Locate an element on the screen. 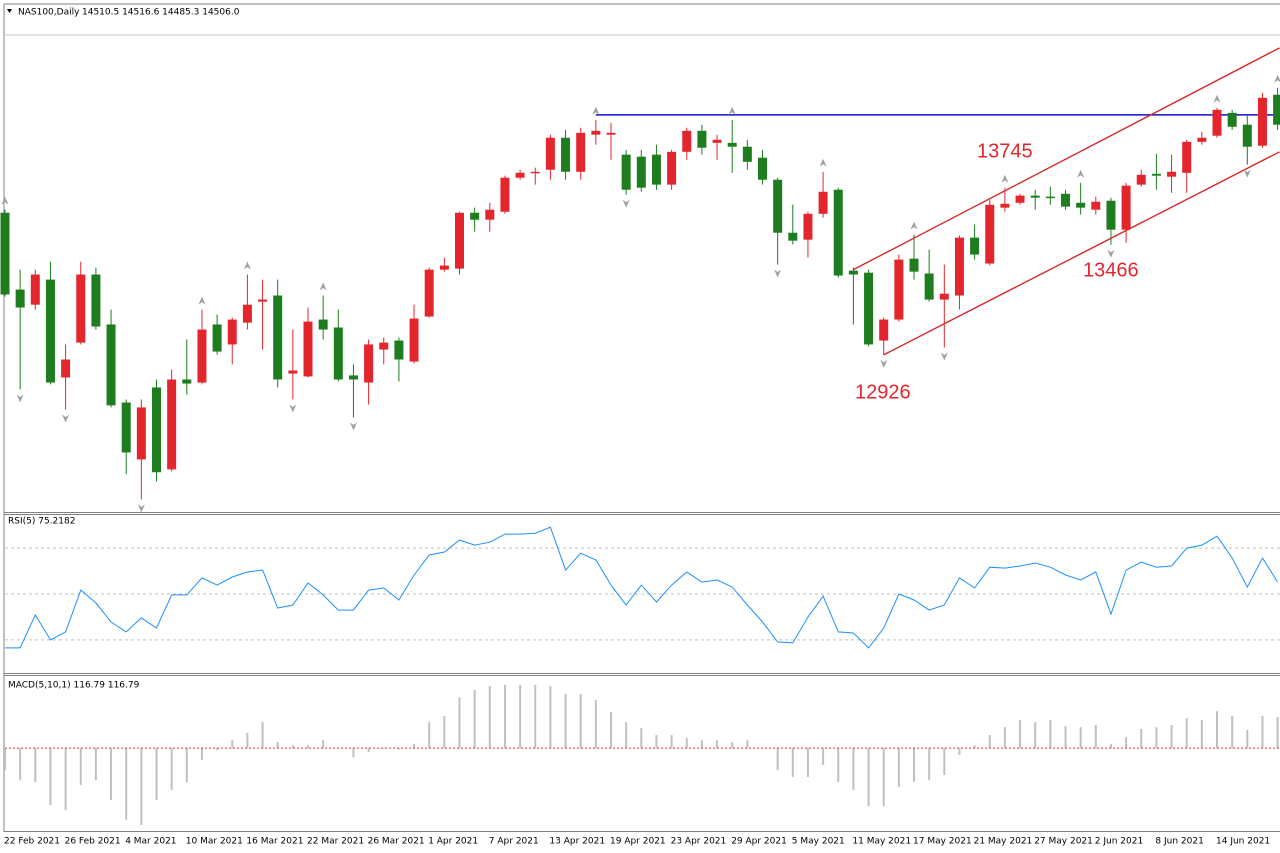 The height and width of the screenshot is (853, 1280). x-tick-label: 4 Mar 2021 is located at coordinates (150, 842).